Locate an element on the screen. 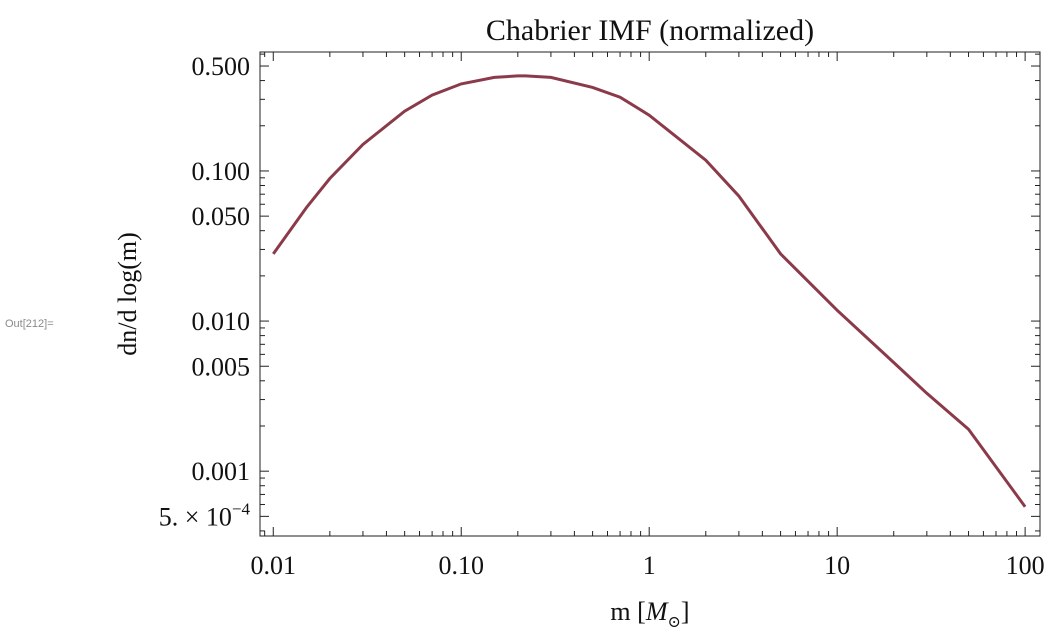 This screenshot has height=637, width=1050. x-axis-label-subscript: ⊙ is located at coordinates (673, 622).